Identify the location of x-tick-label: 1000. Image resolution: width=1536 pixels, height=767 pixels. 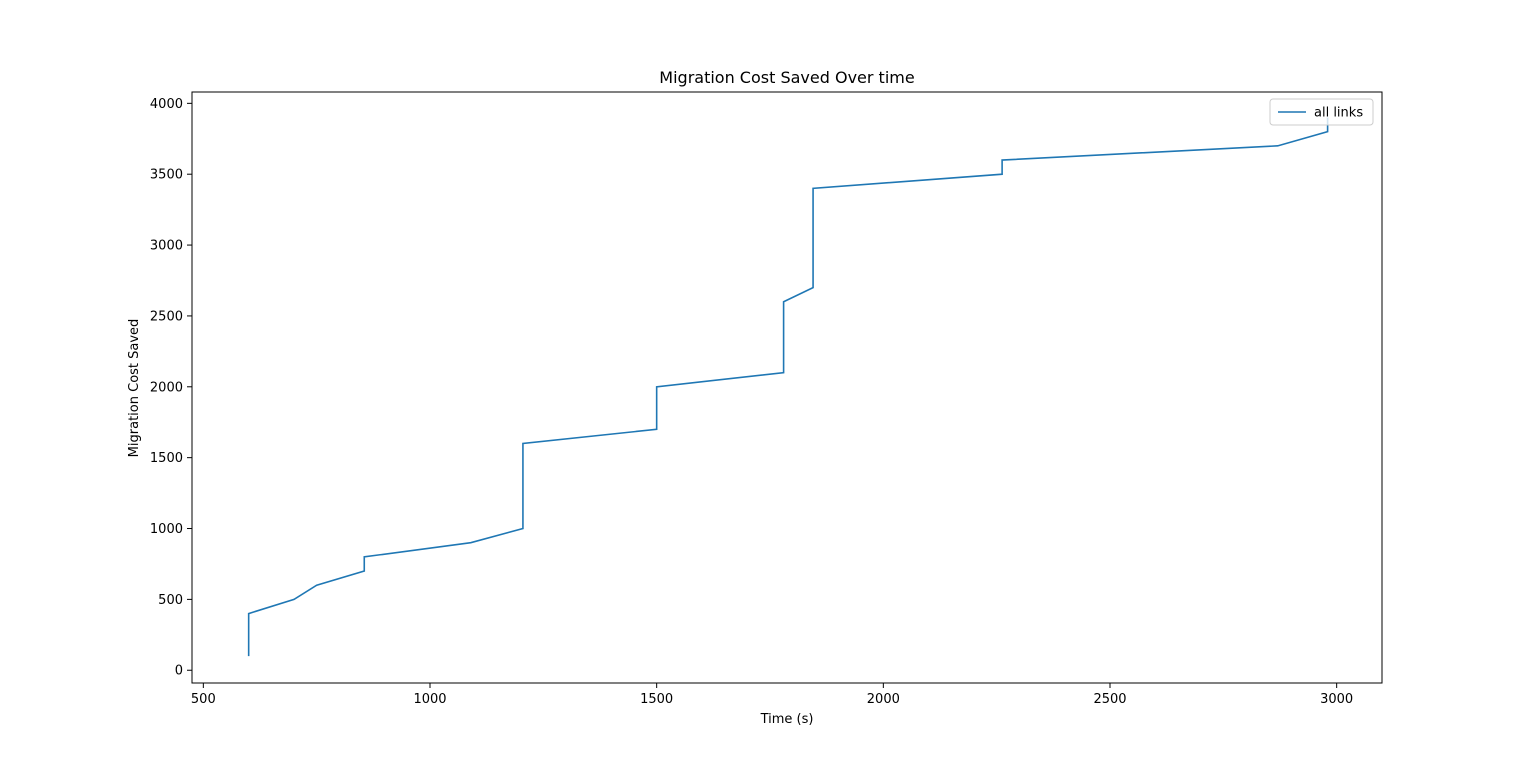
(429, 699).